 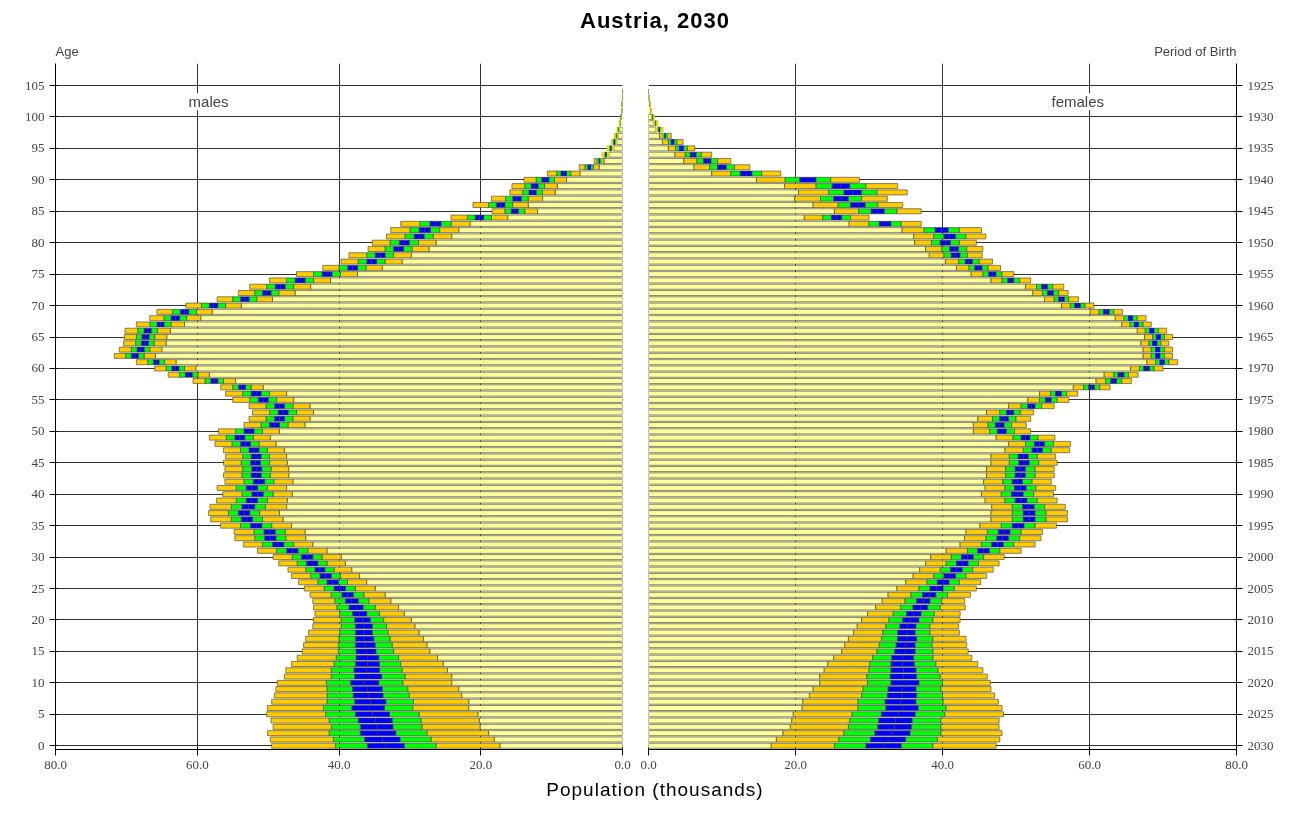 I want to click on y-tick-label: 2020, so click(x=1260, y=682).